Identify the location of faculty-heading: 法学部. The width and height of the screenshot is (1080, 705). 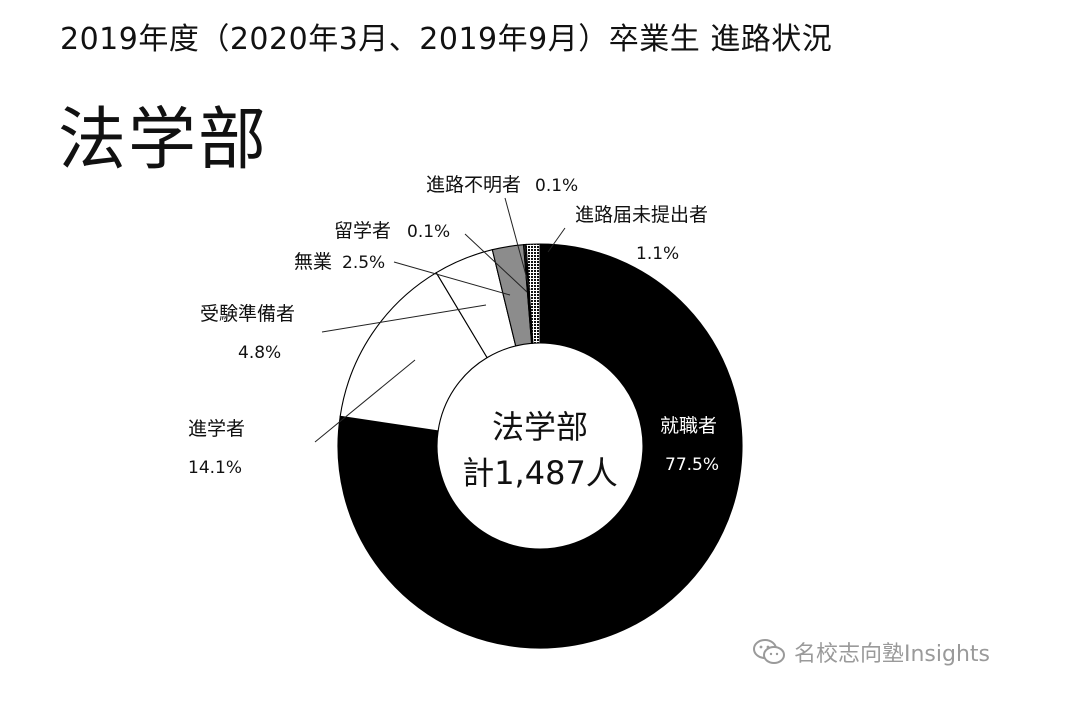
(163, 140).